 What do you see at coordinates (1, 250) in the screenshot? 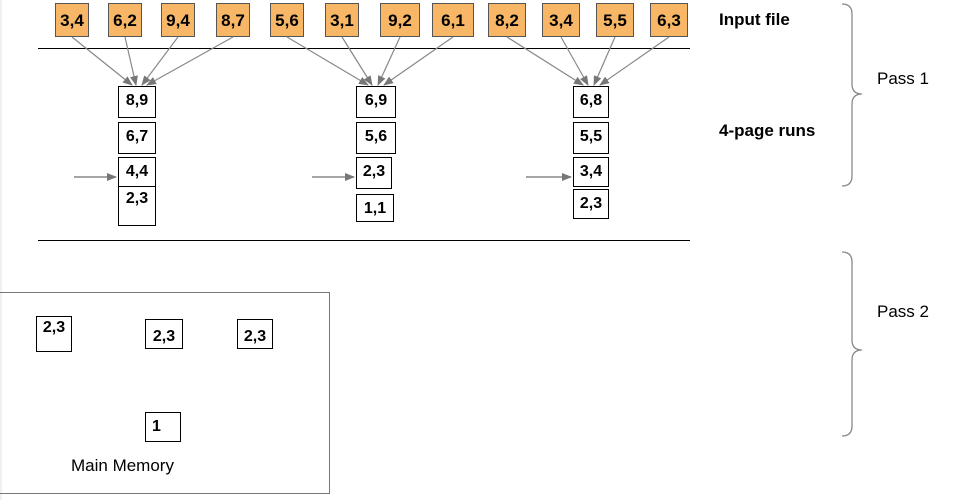
I see `left-edge` at bounding box center [1, 250].